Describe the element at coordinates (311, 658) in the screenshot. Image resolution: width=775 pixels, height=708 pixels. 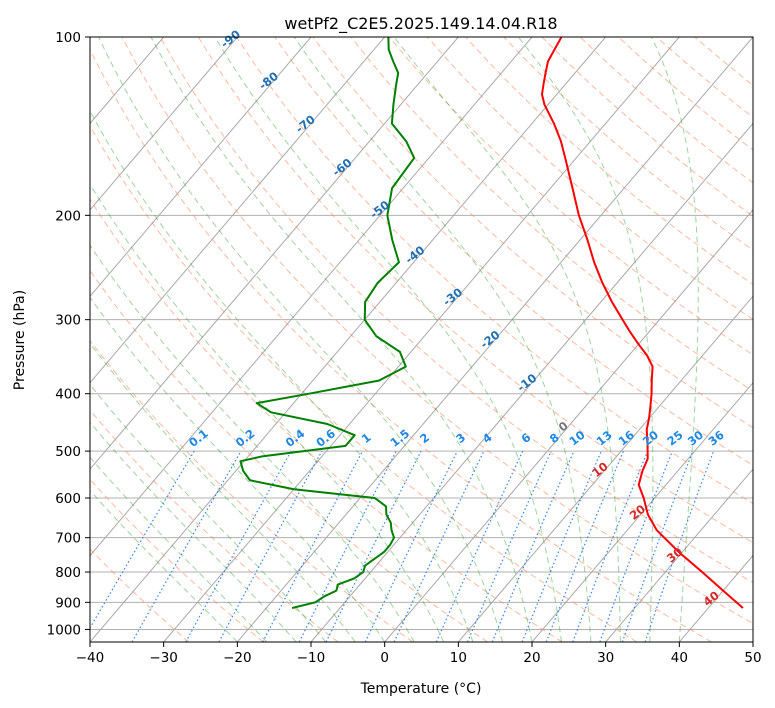
I see `x-tick-label: −10` at that location.